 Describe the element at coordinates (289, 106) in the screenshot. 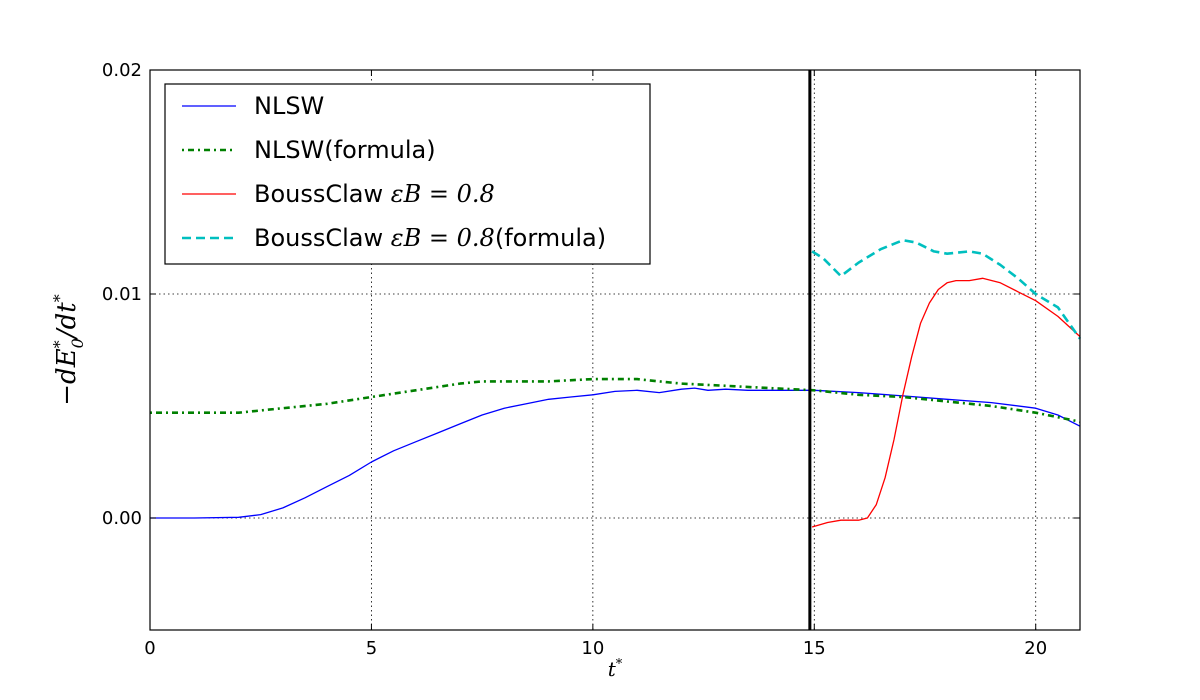

I see `legend-label: NLSW` at that location.